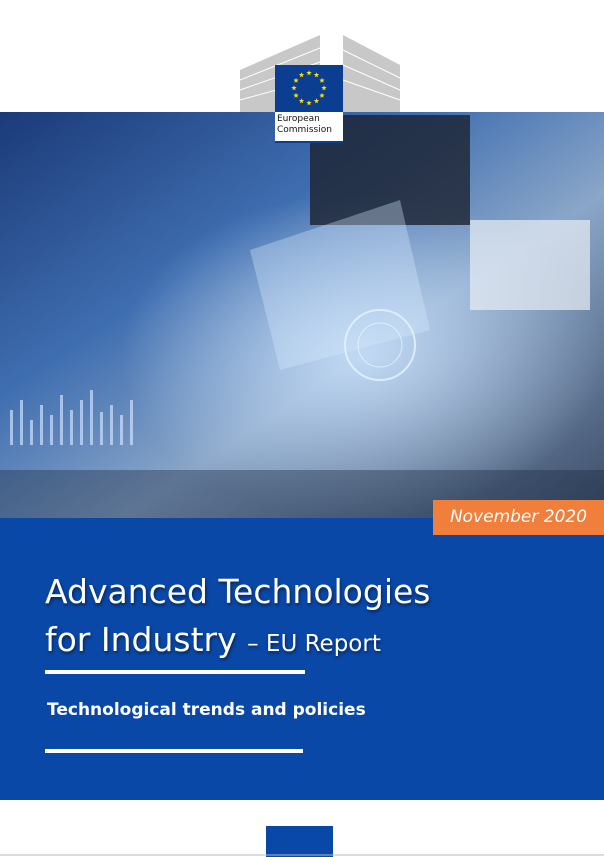 The height and width of the screenshot is (857, 604). What do you see at coordinates (304, 130) in the screenshot?
I see `logo-line: Commission` at bounding box center [304, 130].